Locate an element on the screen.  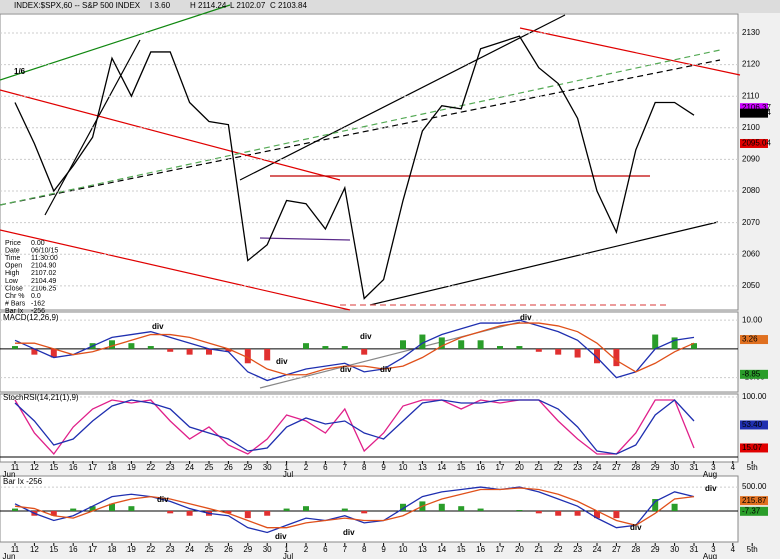
pane-title: StochRSI(14,21(1),9) is located at coordinates (41, 397).